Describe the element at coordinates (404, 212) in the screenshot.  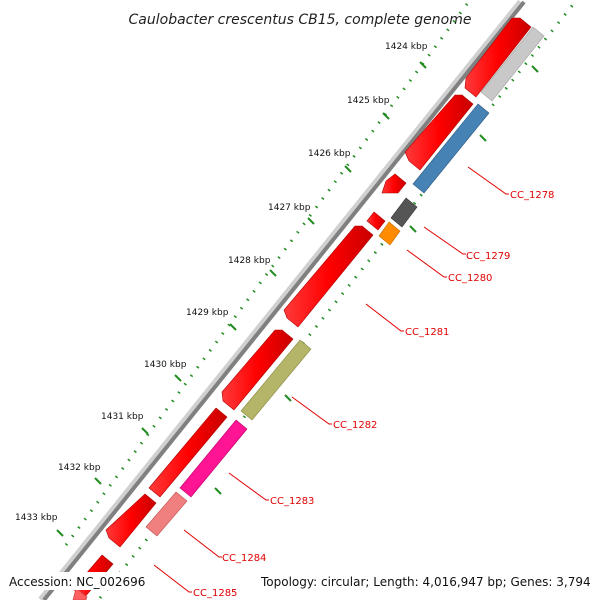
I see `gene-cc1279` at that location.